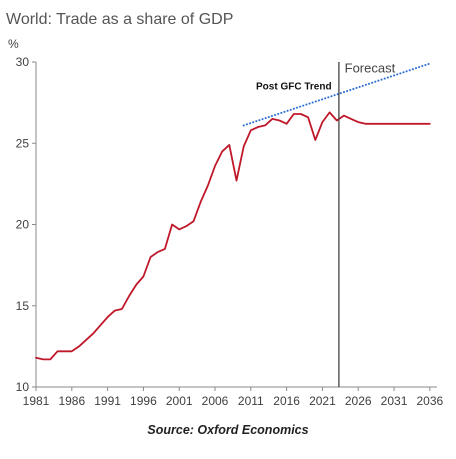 This screenshot has height=459, width=456. What do you see at coordinates (394, 401) in the screenshot?
I see `x-tick-label: 2031` at bounding box center [394, 401].